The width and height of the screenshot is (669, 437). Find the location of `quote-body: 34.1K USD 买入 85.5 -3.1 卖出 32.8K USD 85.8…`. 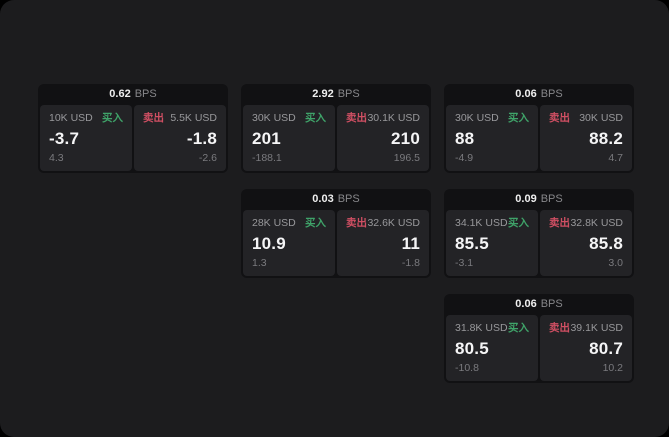

quote-body: 34.1K USD 买入 85.5 -3.1 卖出 32.8K USD 85.8… is located at coordinates (539, 244).